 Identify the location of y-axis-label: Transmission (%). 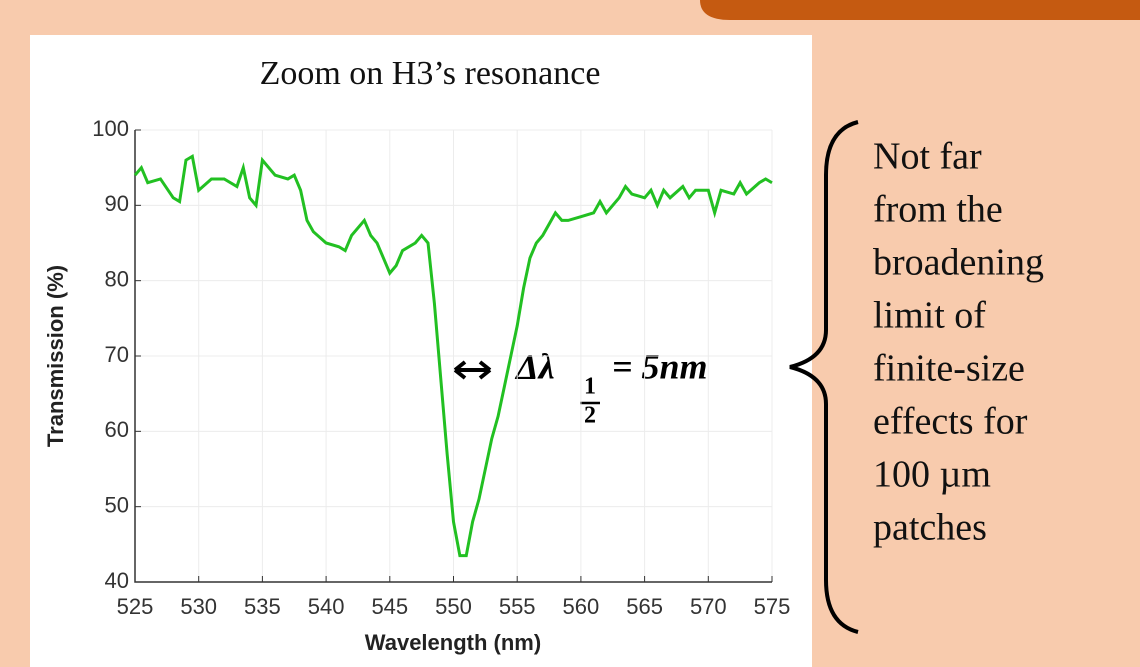
(55, 356).